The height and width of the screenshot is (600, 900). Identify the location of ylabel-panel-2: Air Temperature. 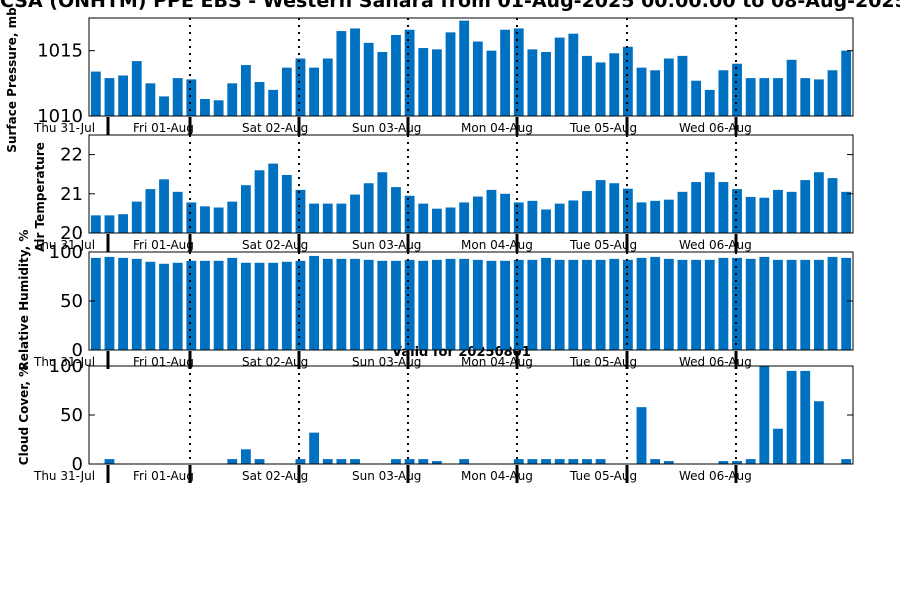
(40, 197).